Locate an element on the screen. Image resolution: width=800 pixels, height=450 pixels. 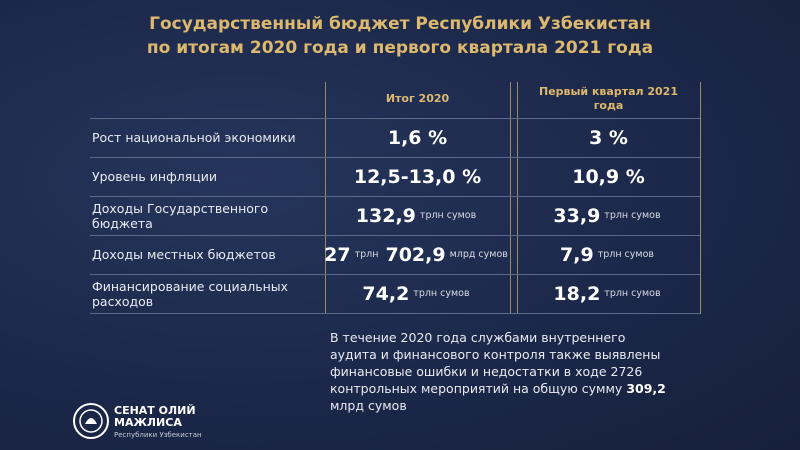
cell: 1,6 % is located at coordinates (417, 137).